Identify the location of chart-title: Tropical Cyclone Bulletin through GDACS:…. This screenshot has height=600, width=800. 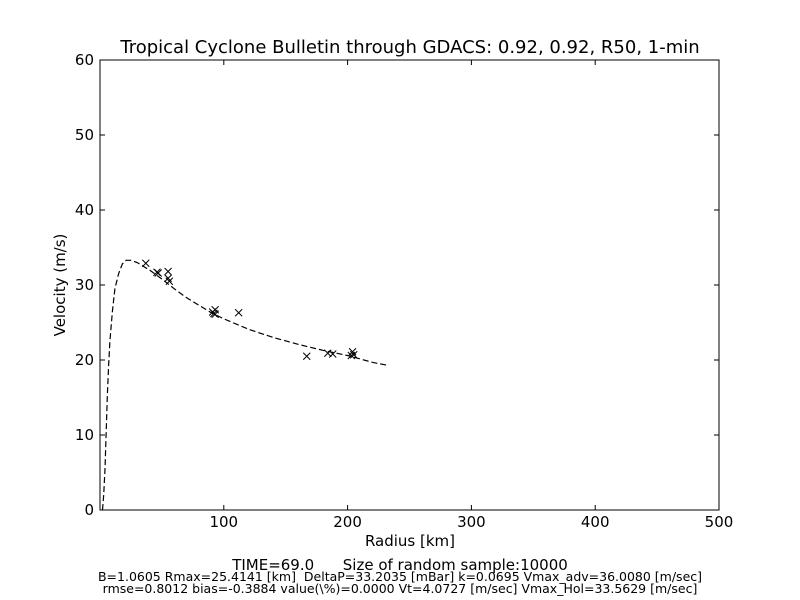
(409, 47).